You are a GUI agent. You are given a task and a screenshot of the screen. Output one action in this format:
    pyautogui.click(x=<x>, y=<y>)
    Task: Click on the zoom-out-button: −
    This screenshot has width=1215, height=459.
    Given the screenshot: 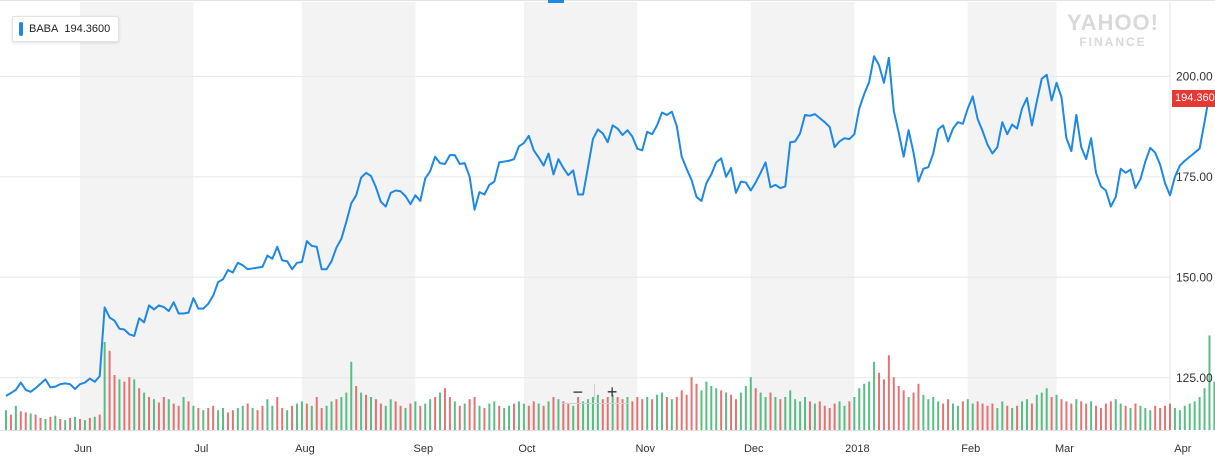 What is the action you would take?
    pyautogui.click(x=578, y=391)
    